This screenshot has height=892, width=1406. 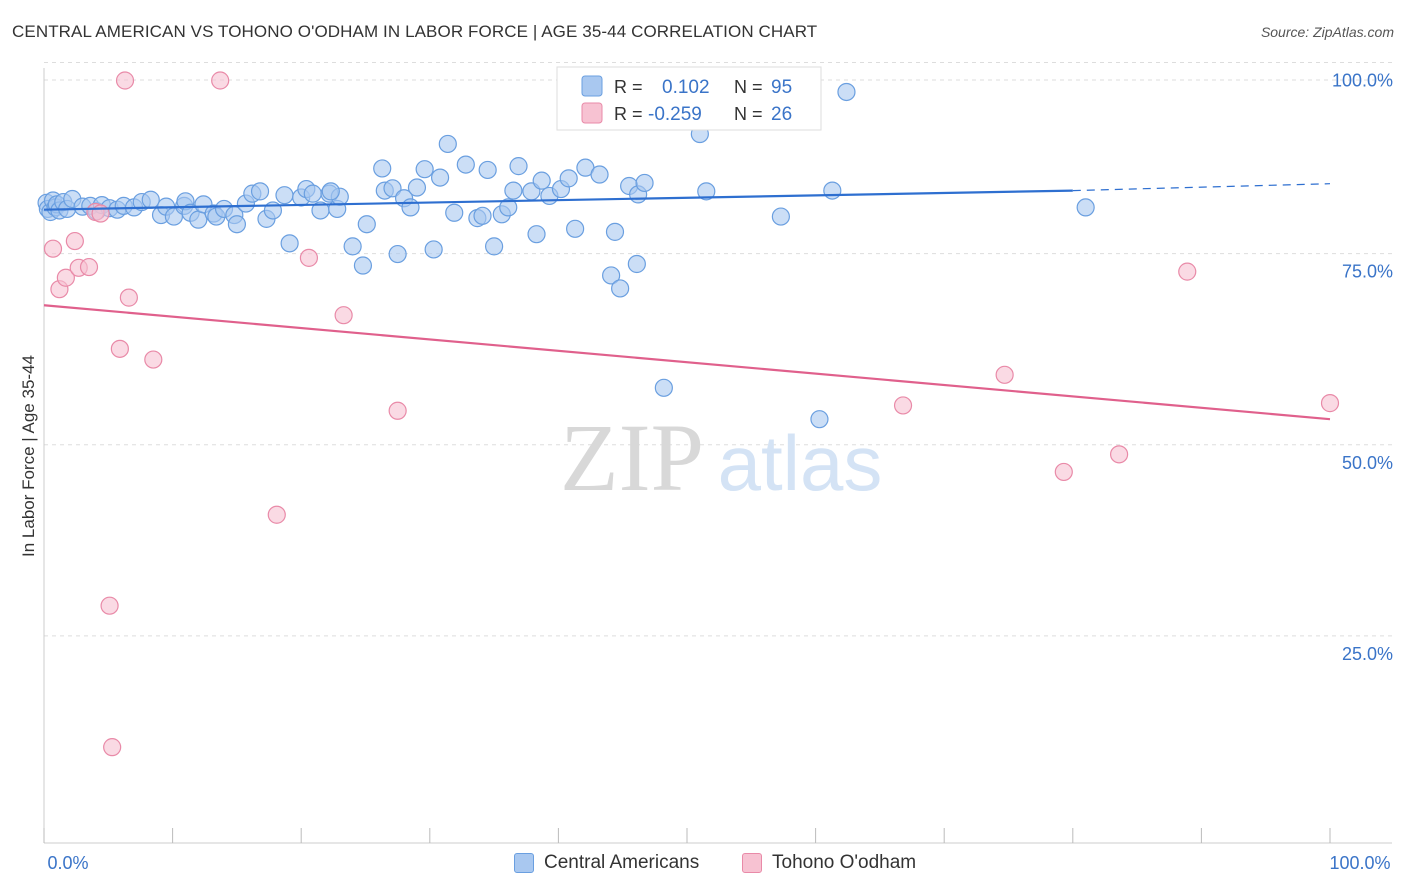 I want to click on legend-label-tohono-oodham: Tohono O'odham, so click(x=844, y=862).